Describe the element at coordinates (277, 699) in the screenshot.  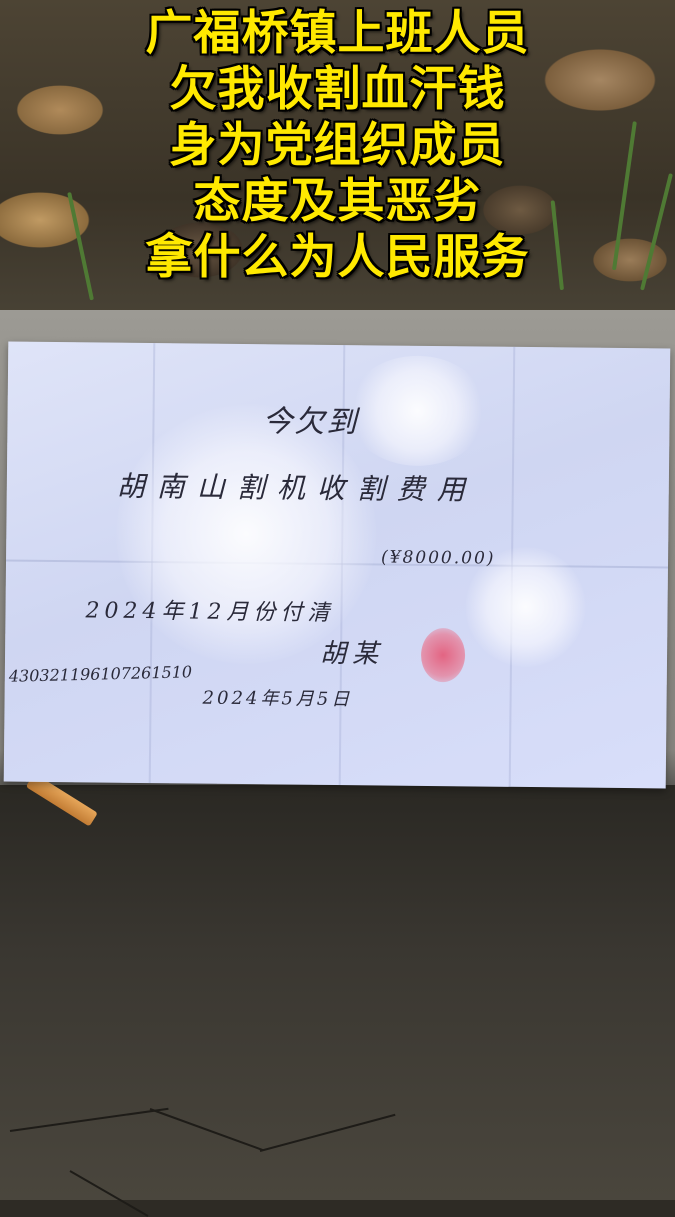
I see `note-date: 2024年5月5日` at that location.